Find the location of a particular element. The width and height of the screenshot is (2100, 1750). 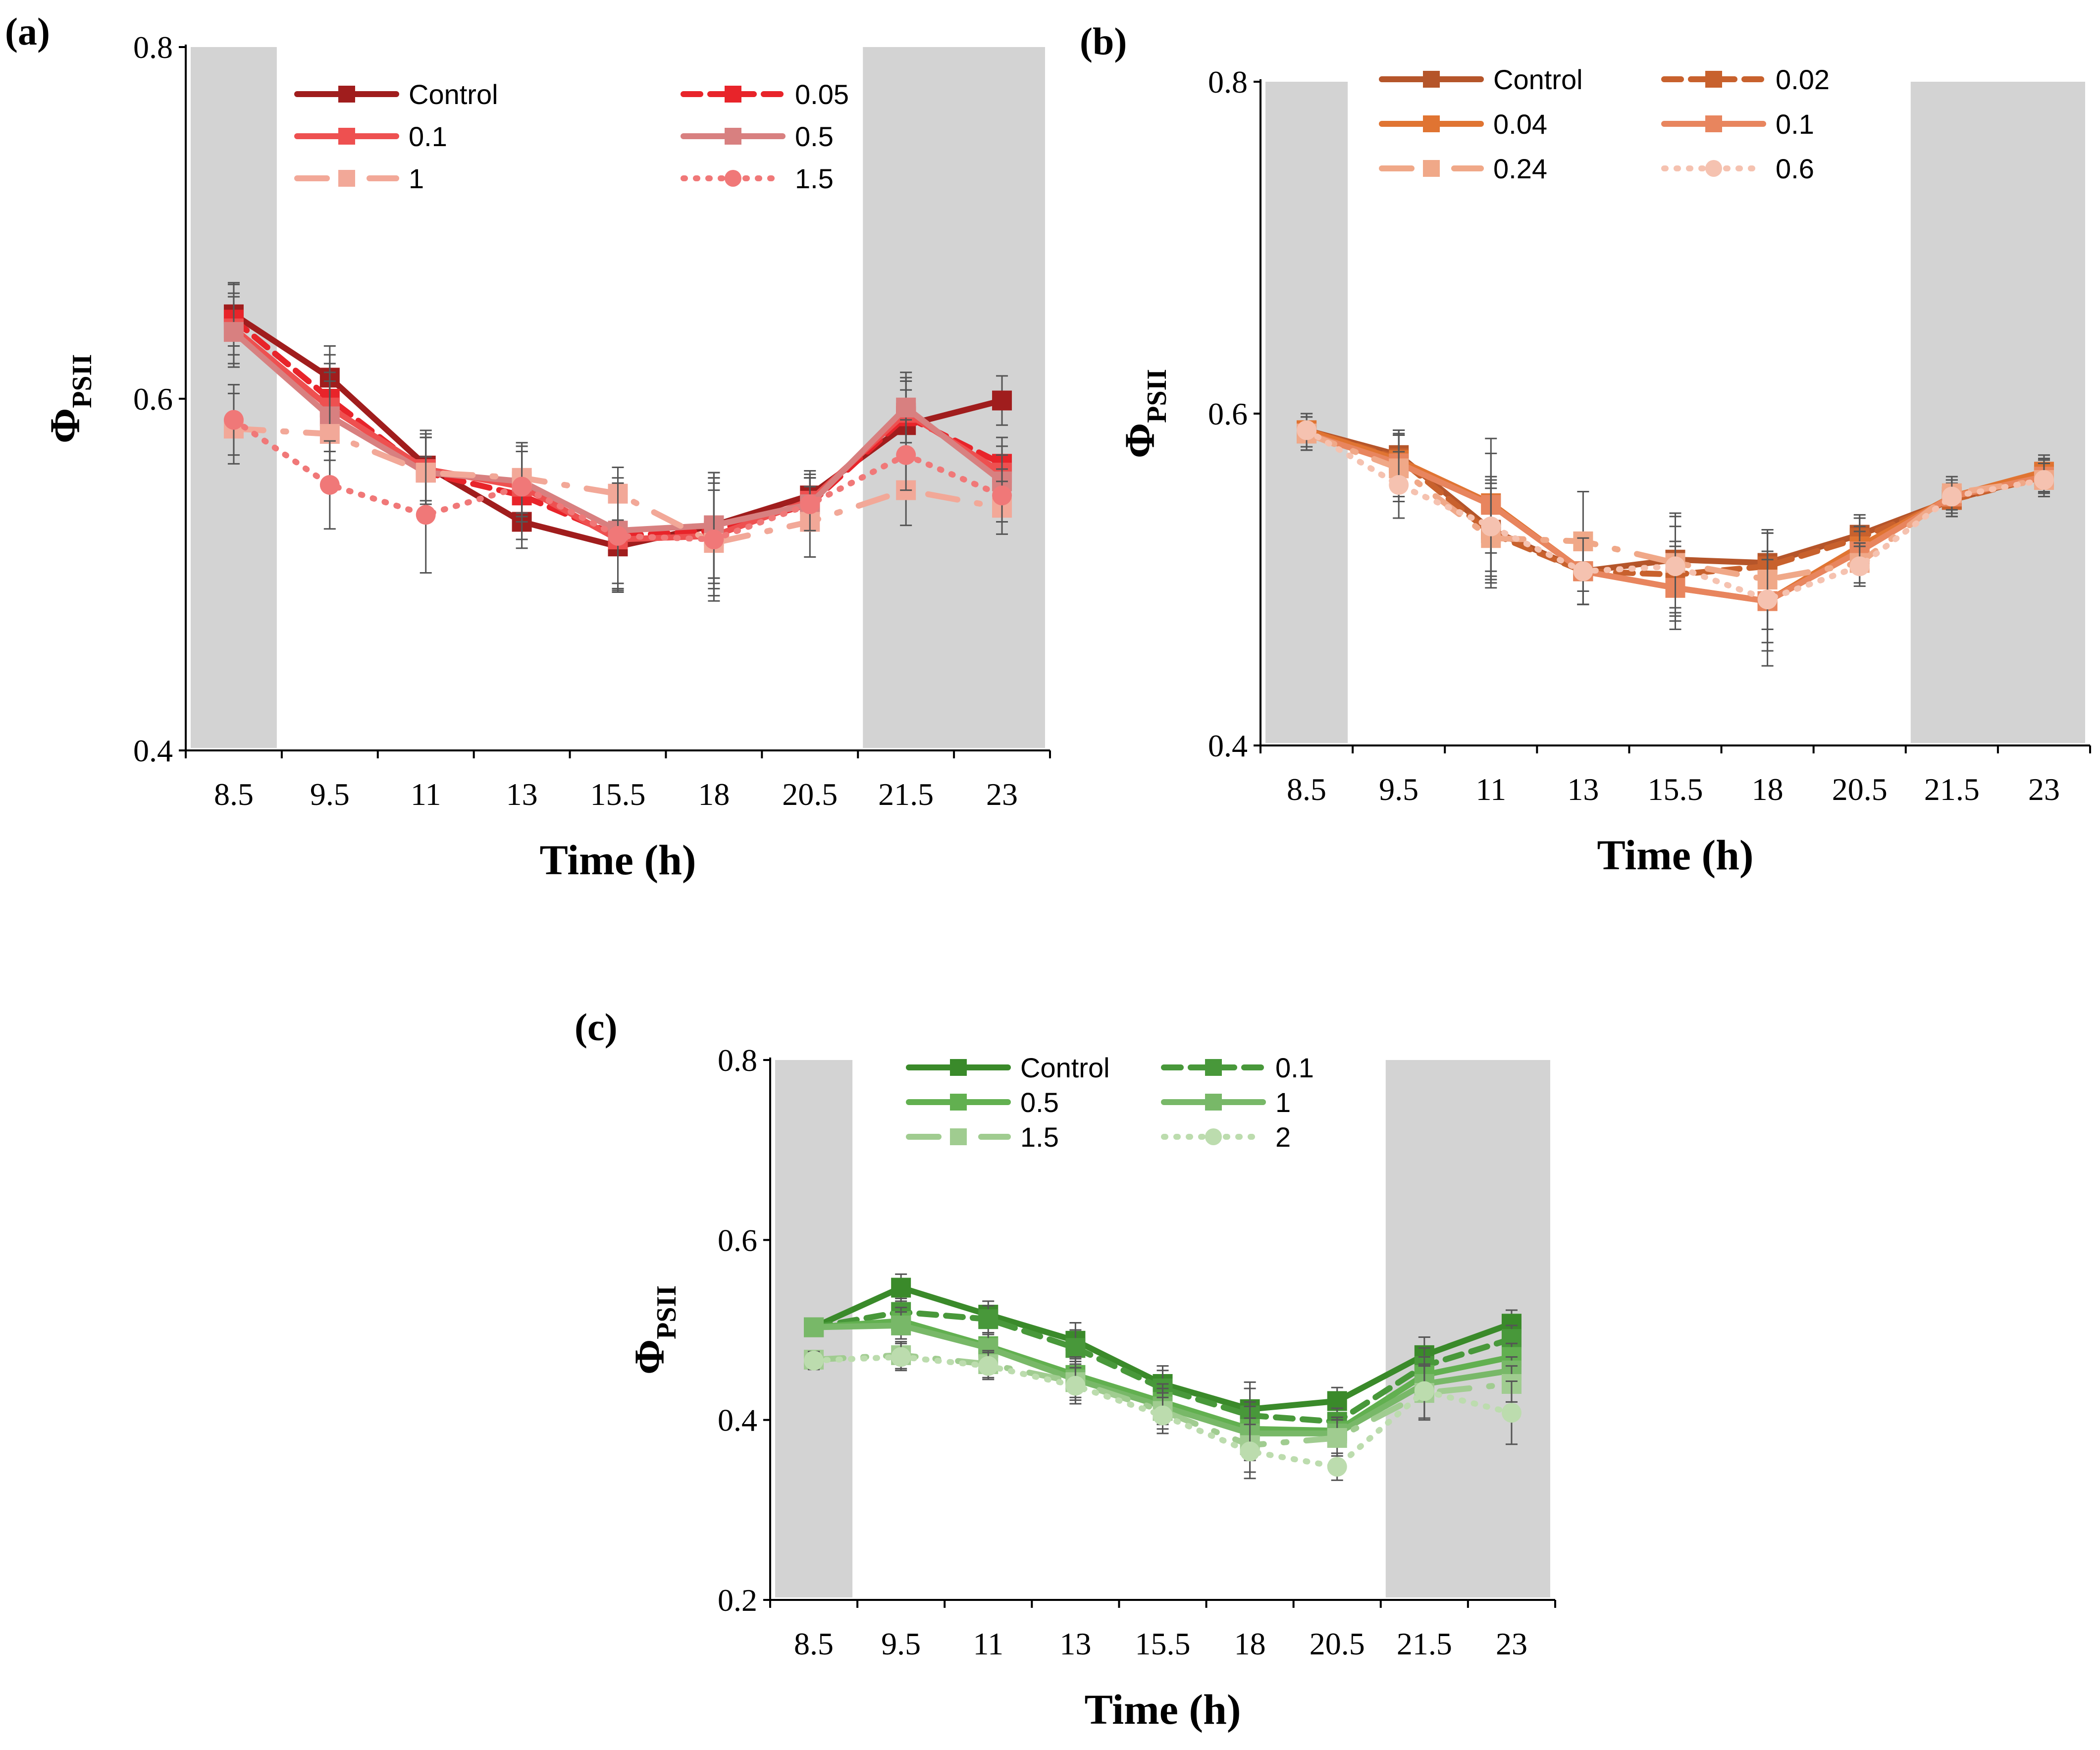

legend-label: 0.24 is located at coordinates (1520, 168).